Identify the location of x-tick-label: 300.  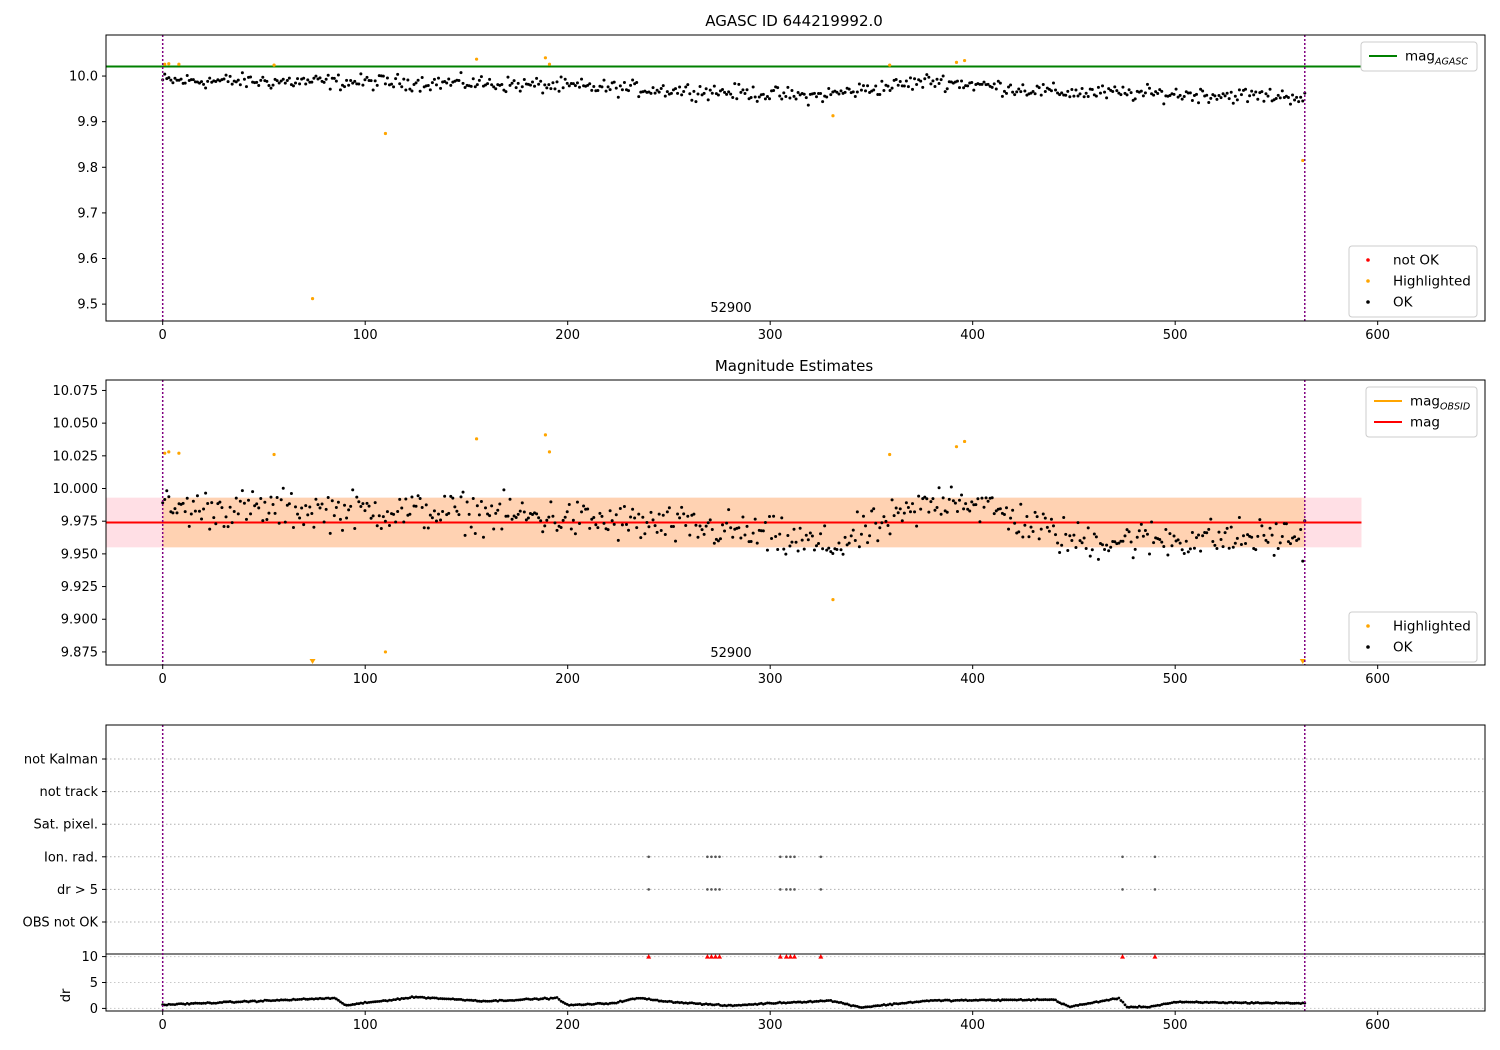
(770, 1025).